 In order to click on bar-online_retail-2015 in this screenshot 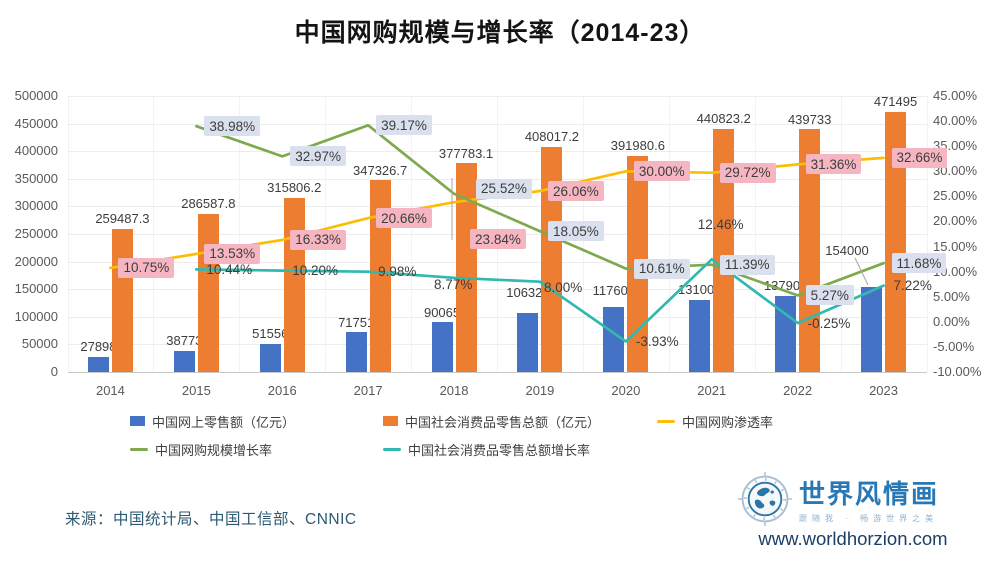, I will do `click(184, 361)`.